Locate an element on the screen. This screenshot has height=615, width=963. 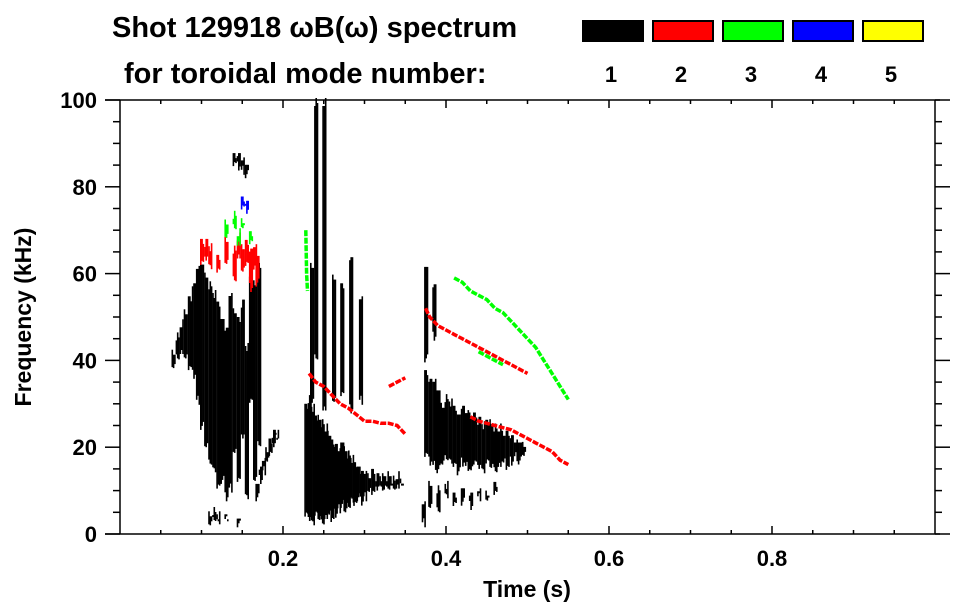
x-tick-label: 0.4 is located at coordinates (446, 558).